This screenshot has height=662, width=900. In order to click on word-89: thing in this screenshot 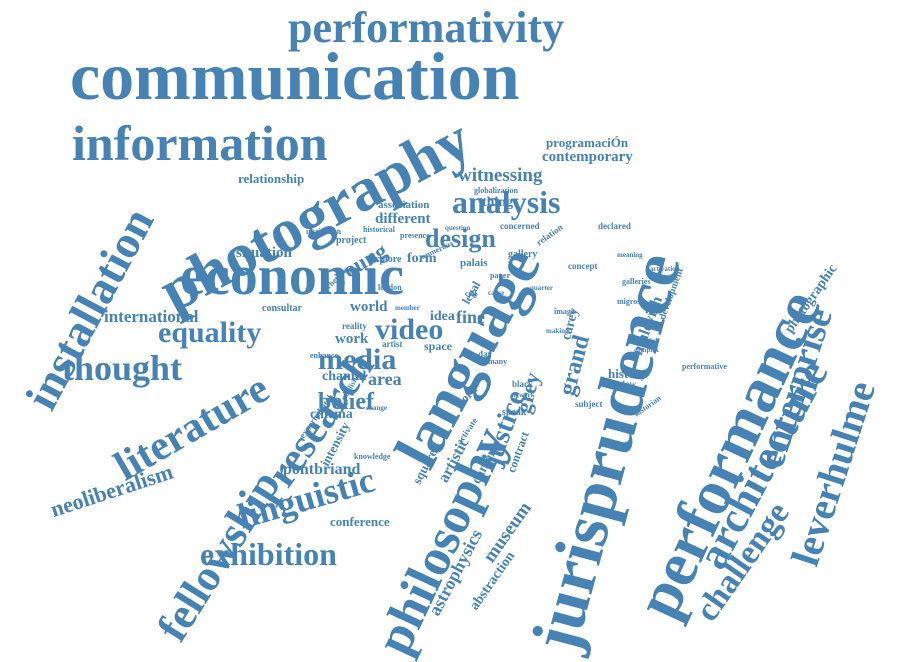, I will do `click(498, 202)`.